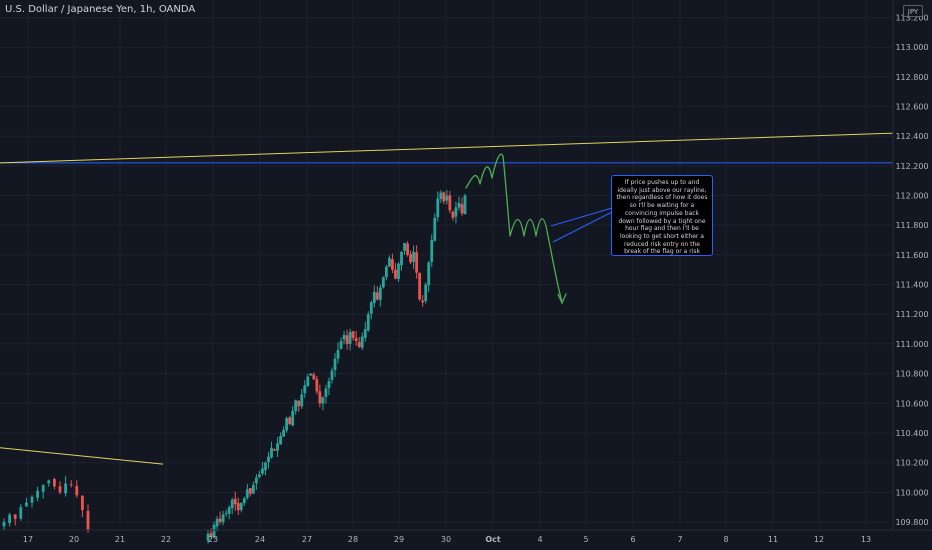 This screenshot has width=932, height=550. What do you see at coordinates (819, 539) in the screenshot?
I see `time-tick-label: 12` at bounding box center [819, 539].